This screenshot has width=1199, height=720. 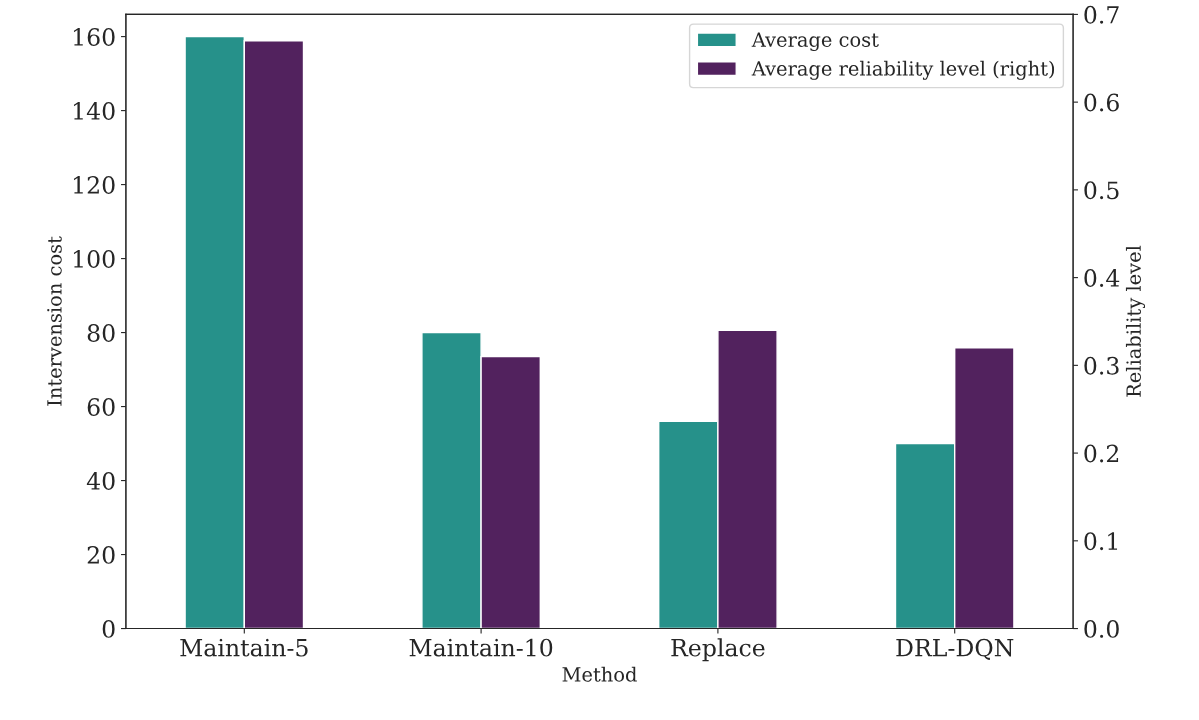 What do you see at coordinates (481, 647) in the screenshot?
I see `x-tick-label: Maintain-10` at bounding box center [481, 647].